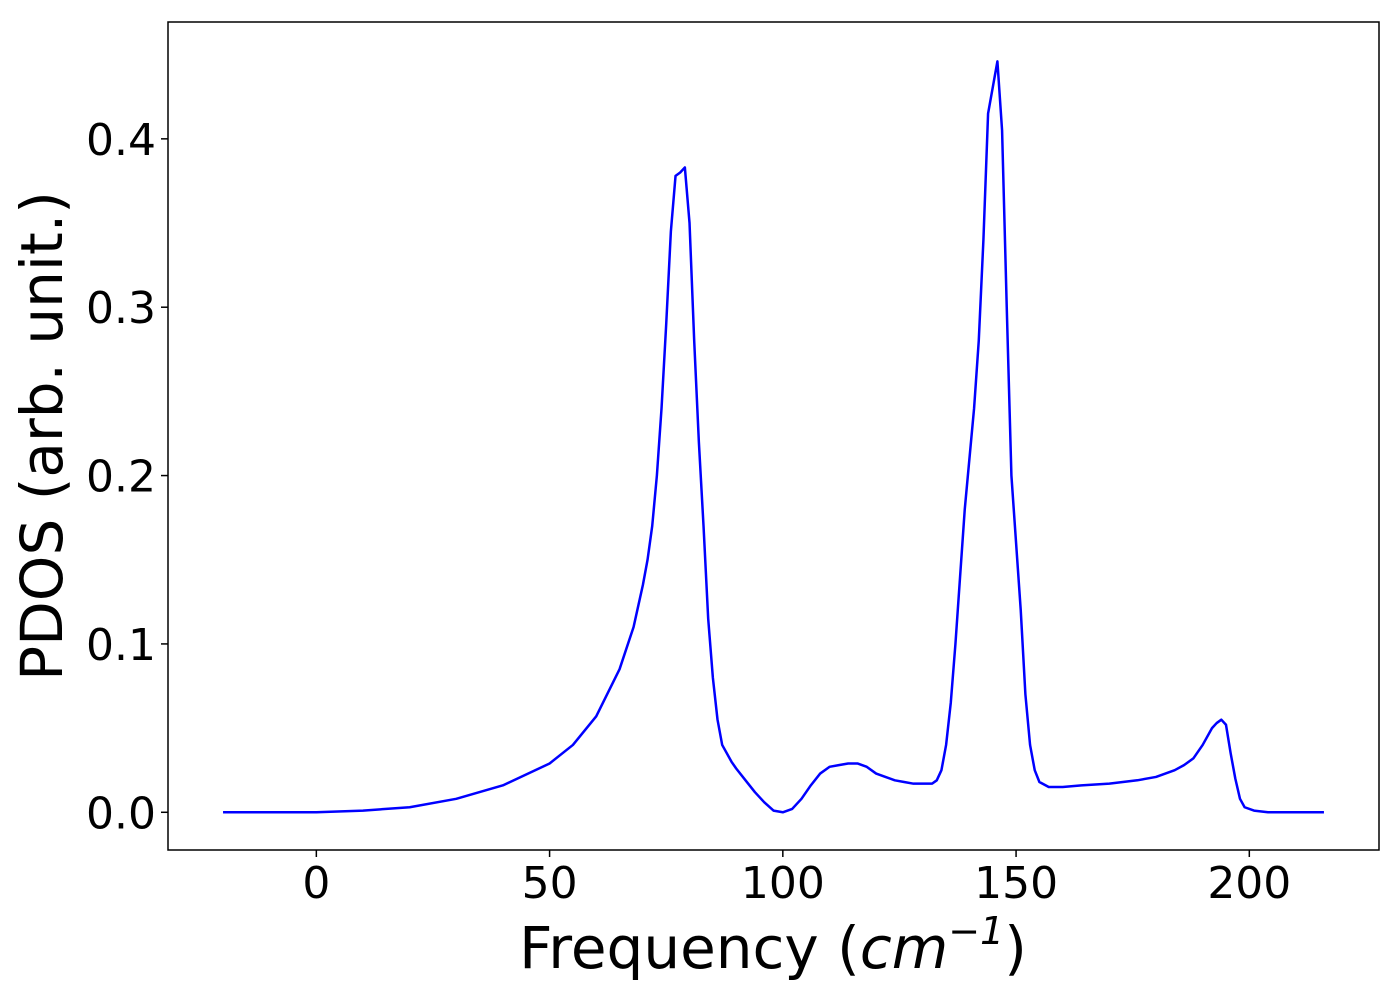 This screenshot has width=1400, height=1004. What do you see at coordinates (121, 477) in the screenshot?
I see `y-tick-label: 0.2` at bounding box center [121, 477].